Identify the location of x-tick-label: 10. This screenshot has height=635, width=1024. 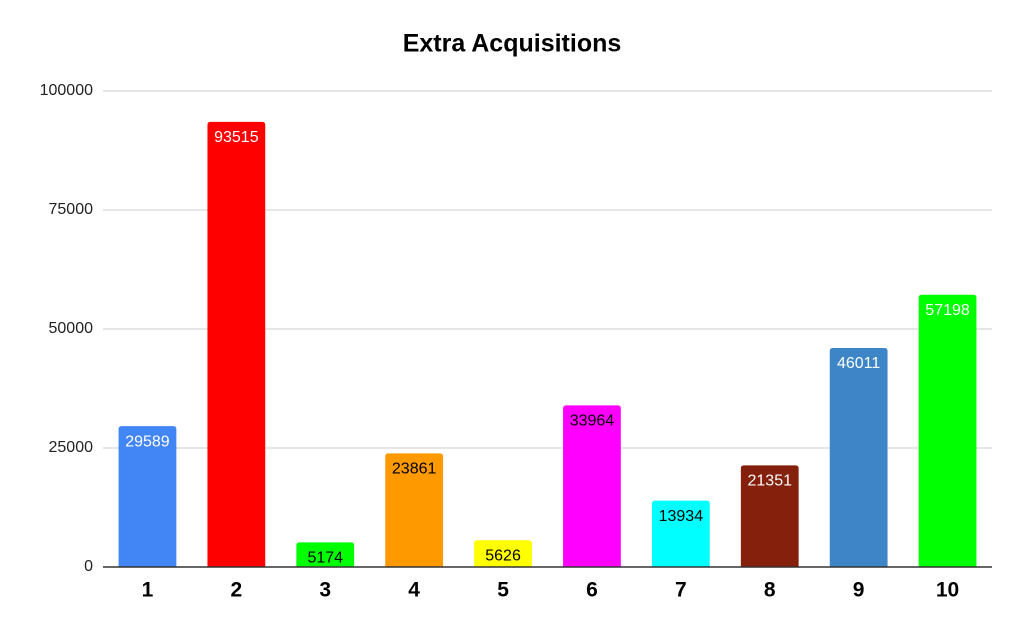
(947, 590).